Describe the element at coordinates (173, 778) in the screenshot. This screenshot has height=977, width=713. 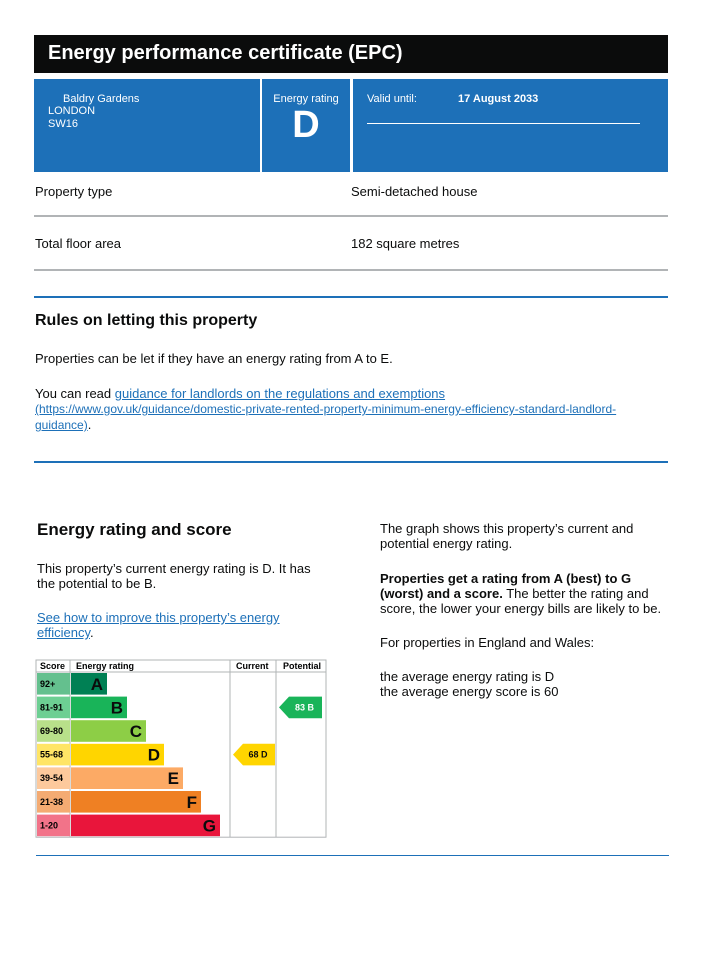
I see `band-letter: E` at that location.